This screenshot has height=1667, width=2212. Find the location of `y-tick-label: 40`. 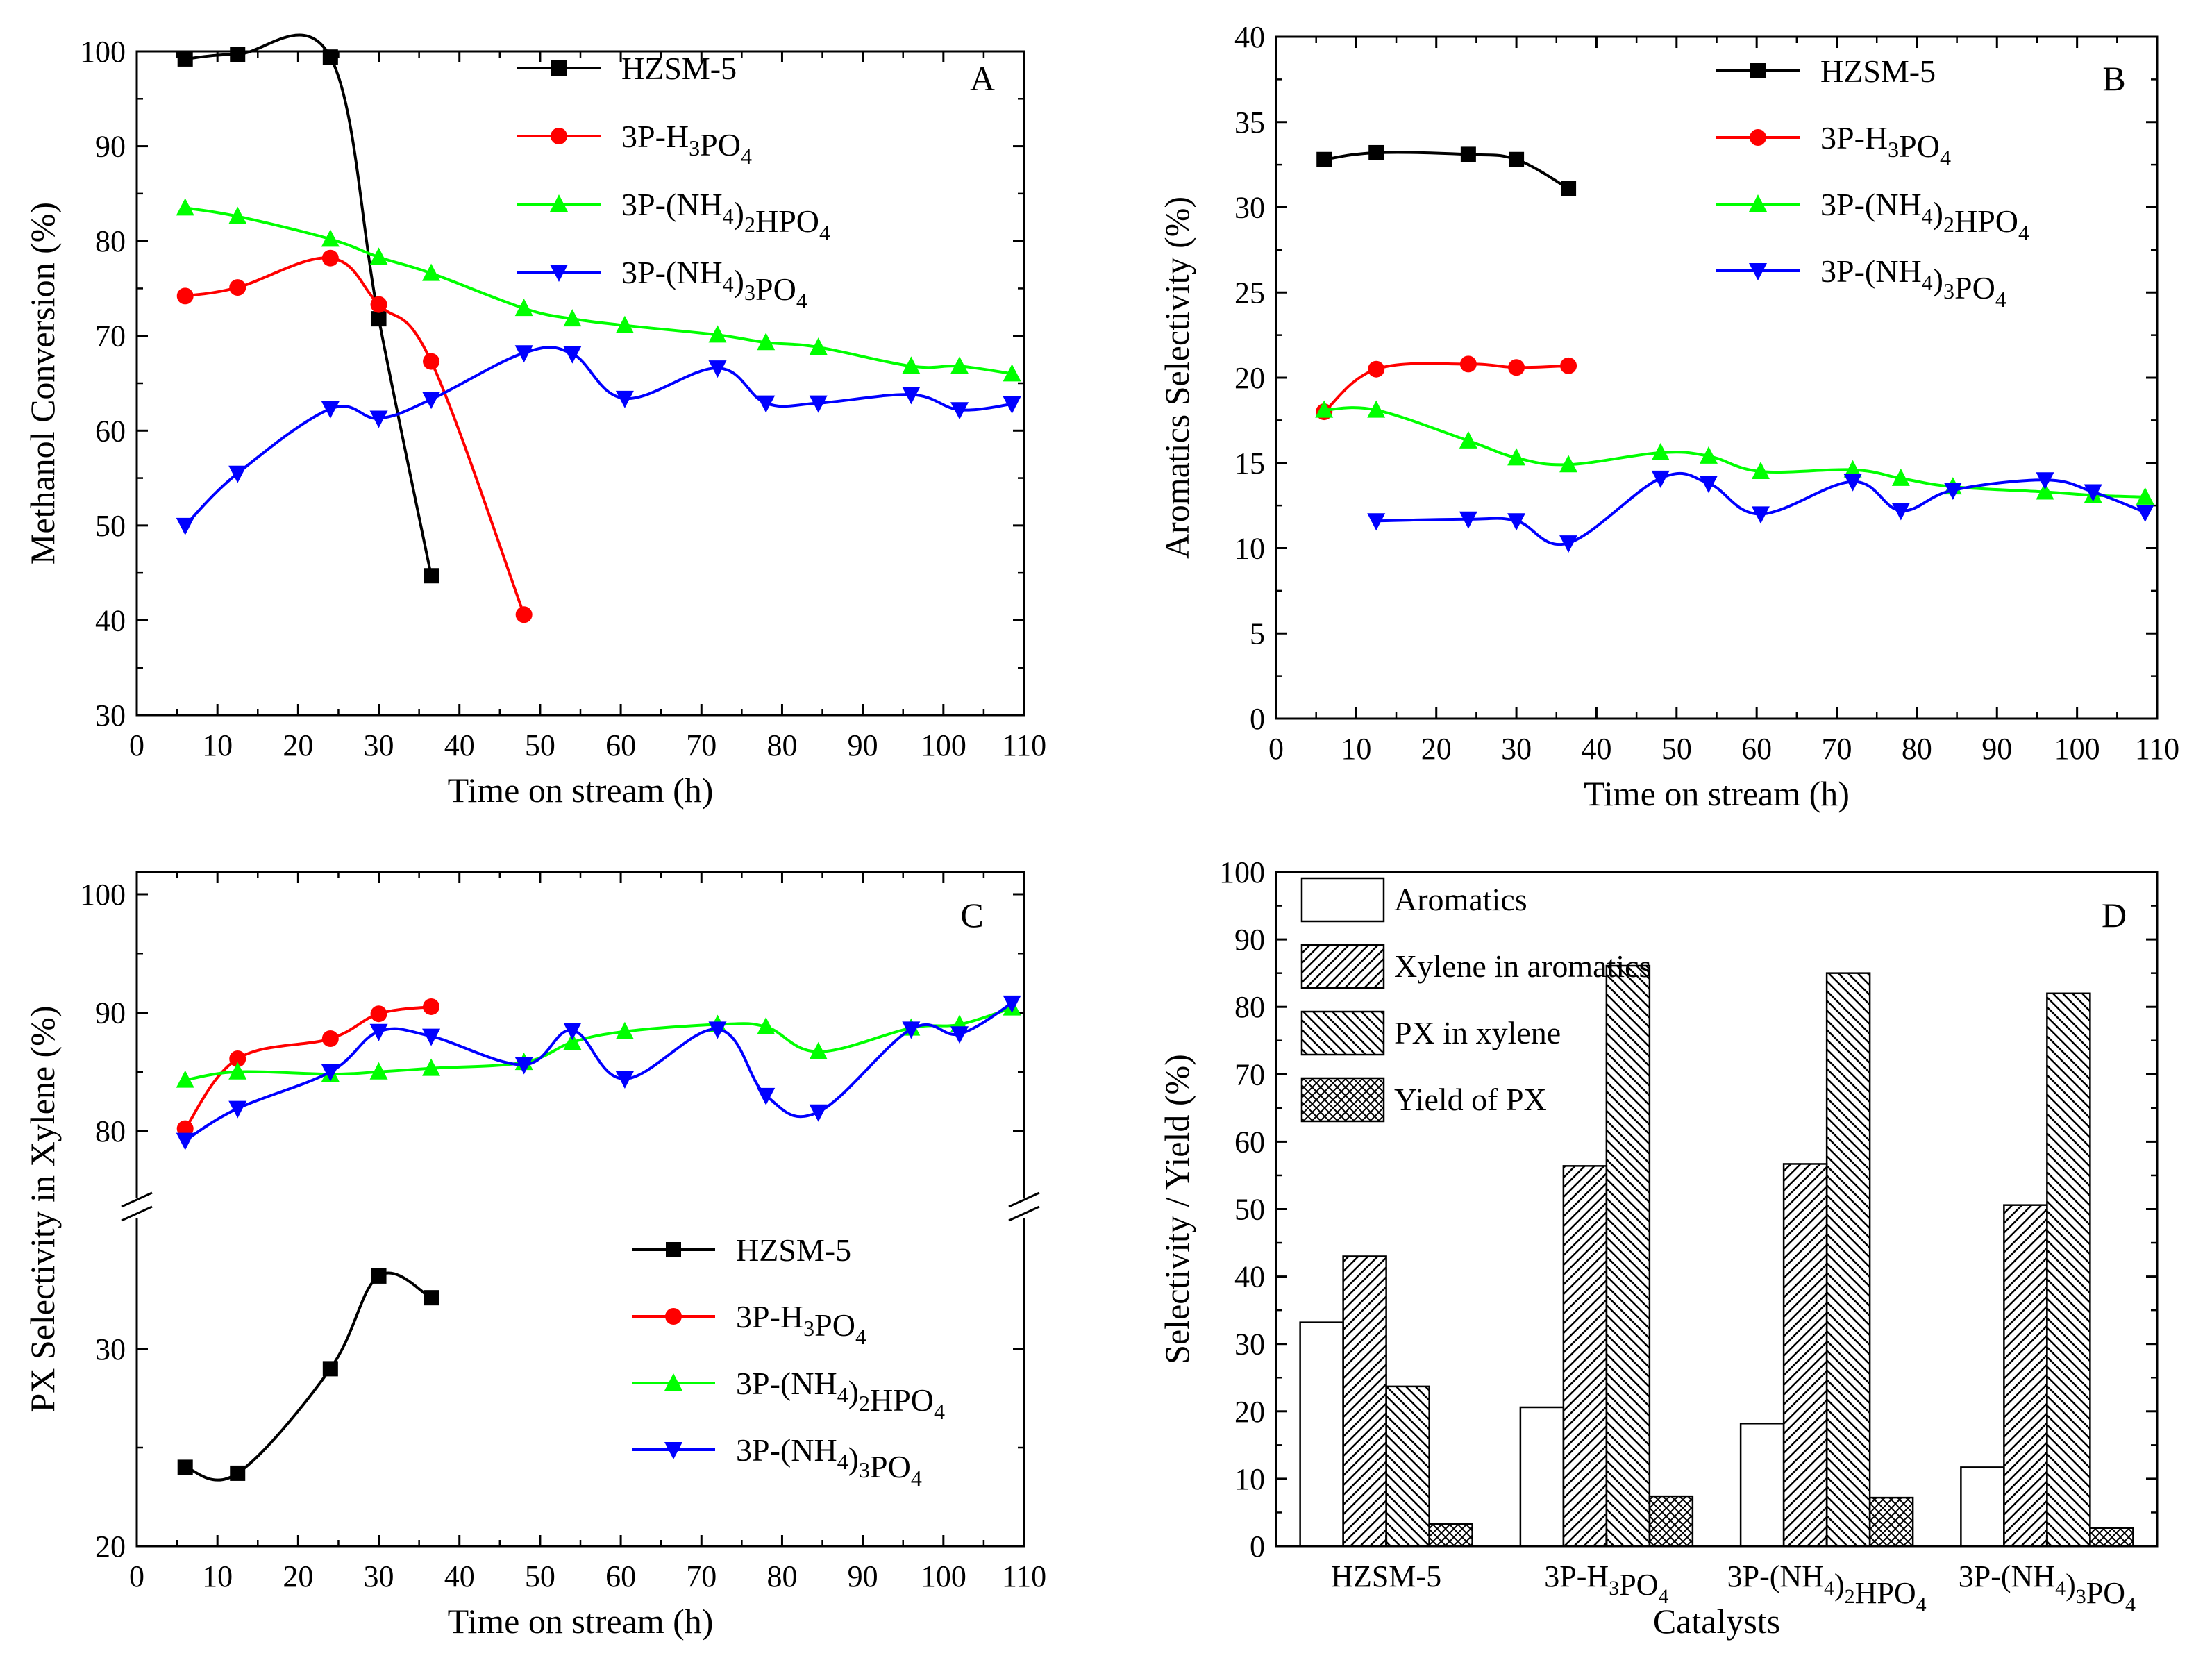

y-tick-label: 40 is located at coordinates (110, 620).